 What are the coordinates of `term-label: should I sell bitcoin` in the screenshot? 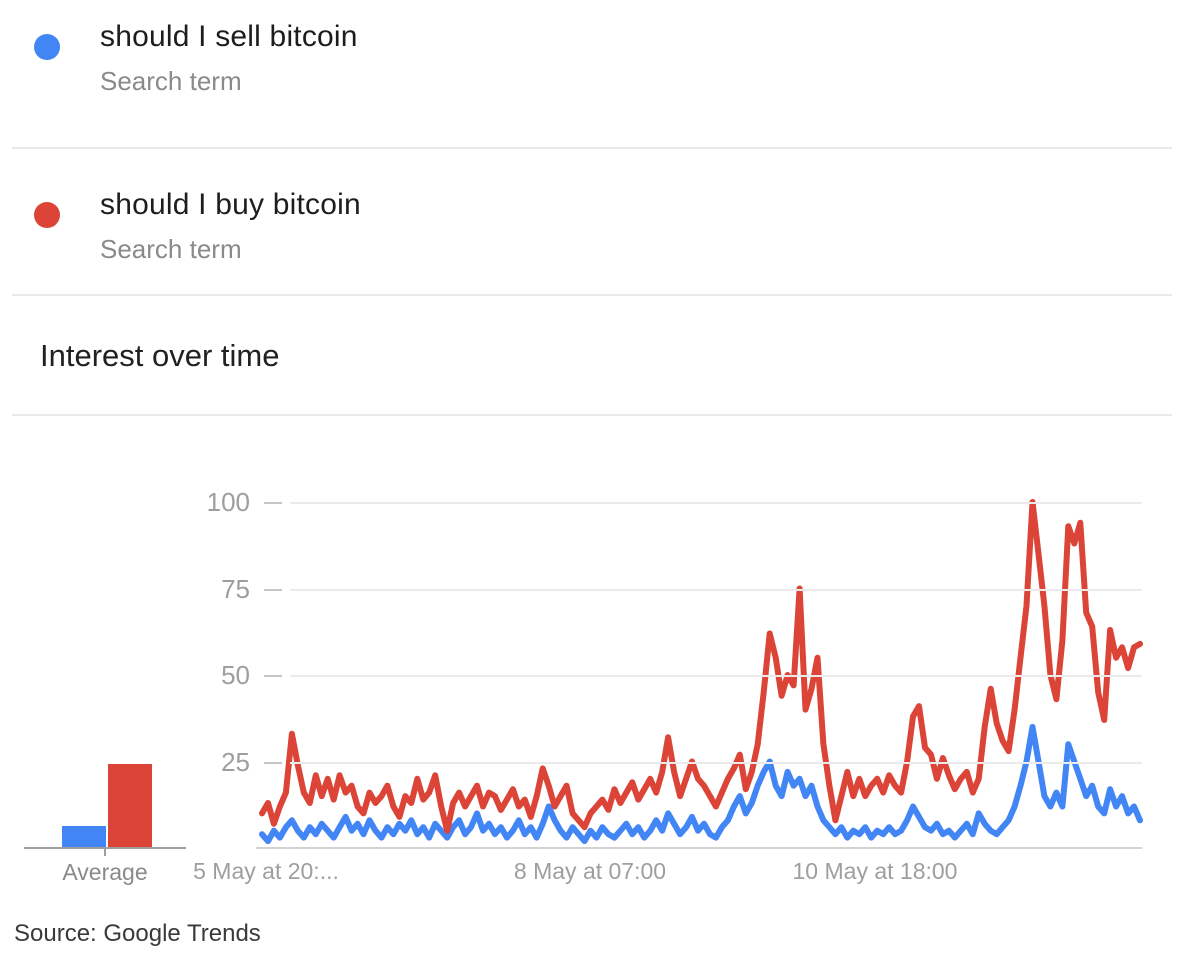 It's located at (229, 36).